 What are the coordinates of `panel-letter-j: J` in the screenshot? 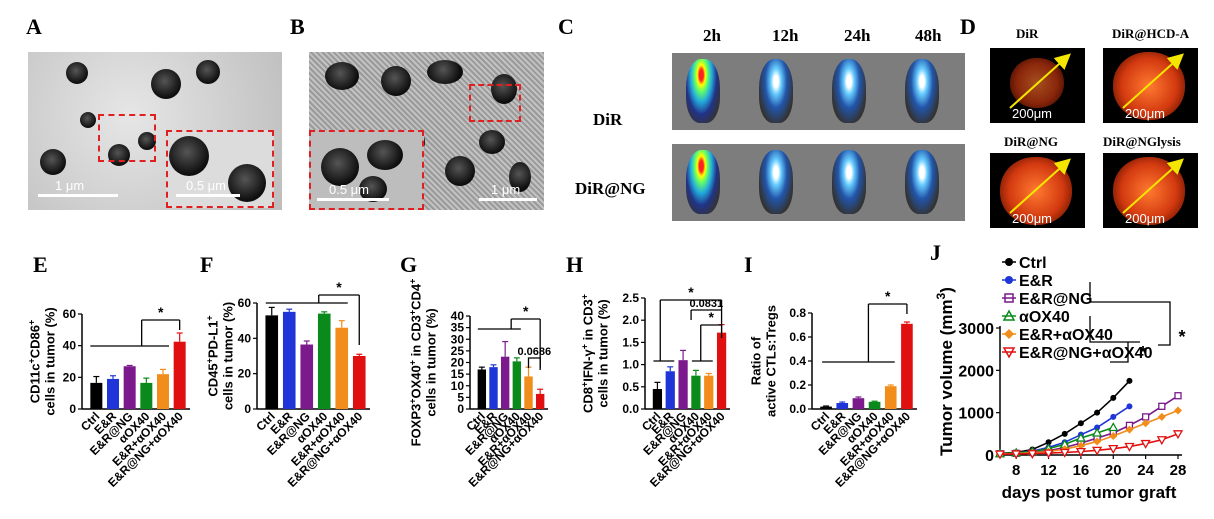 It's located at (935, 252).